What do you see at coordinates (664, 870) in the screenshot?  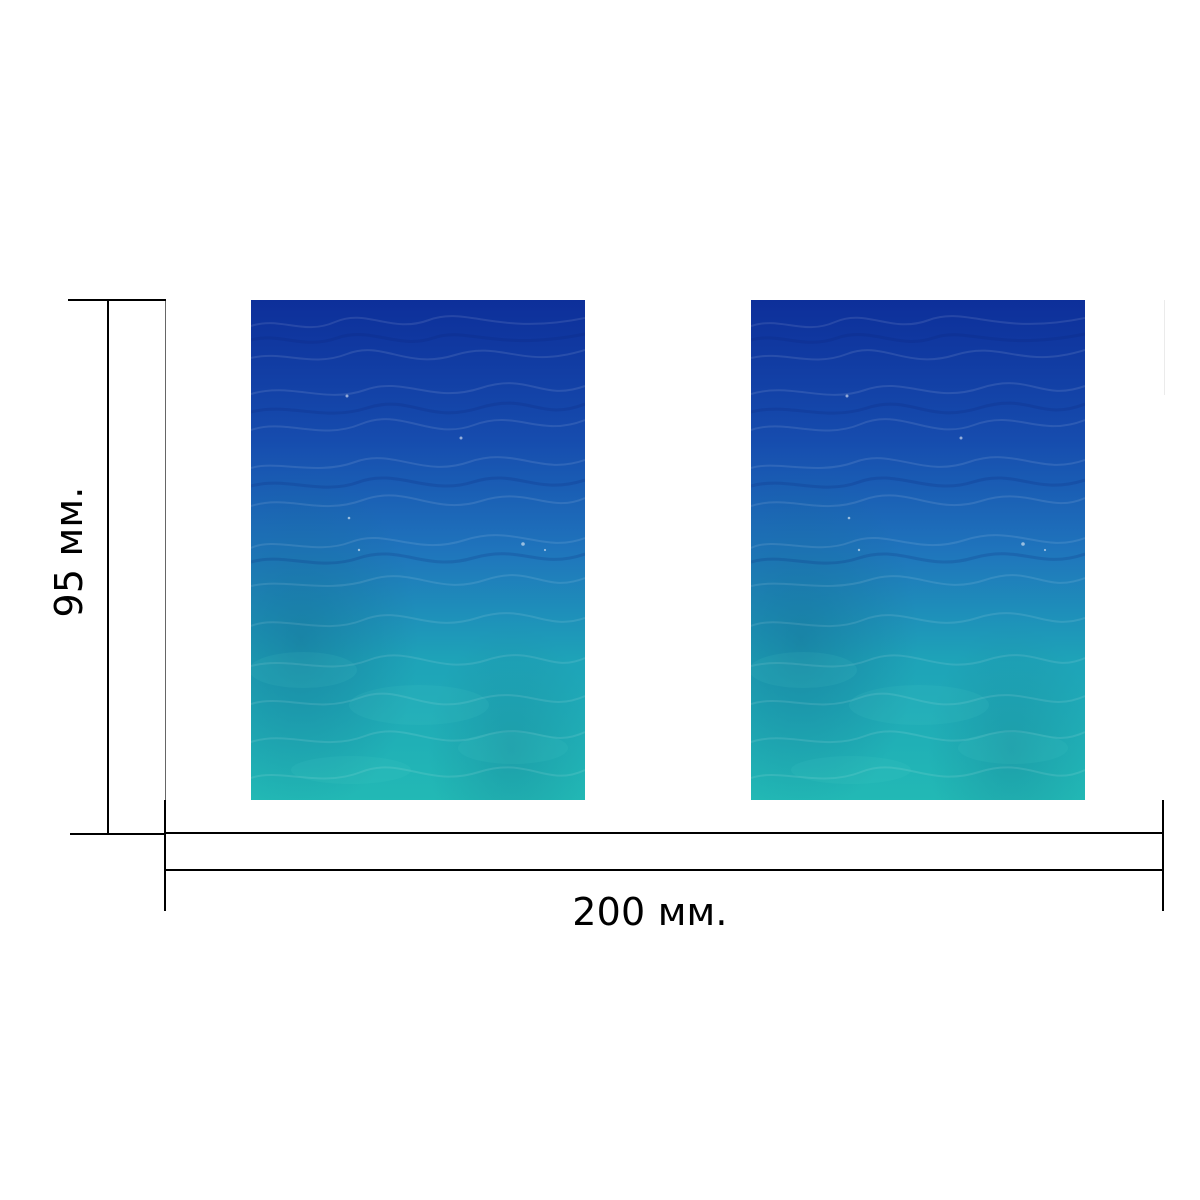 I see `width-lower-line` at bounding box center [664, 870].